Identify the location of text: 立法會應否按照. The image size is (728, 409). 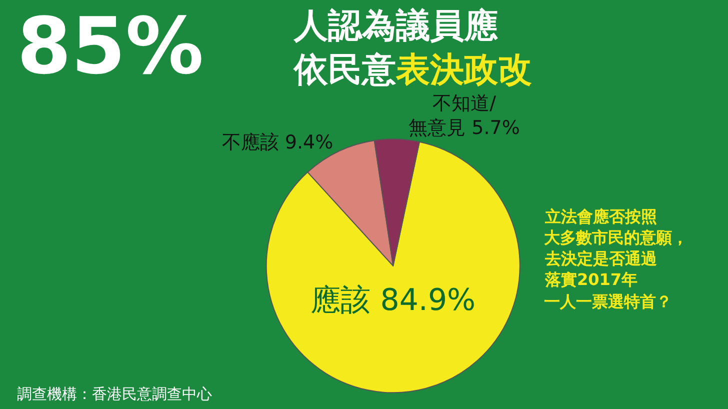
(600, 216).